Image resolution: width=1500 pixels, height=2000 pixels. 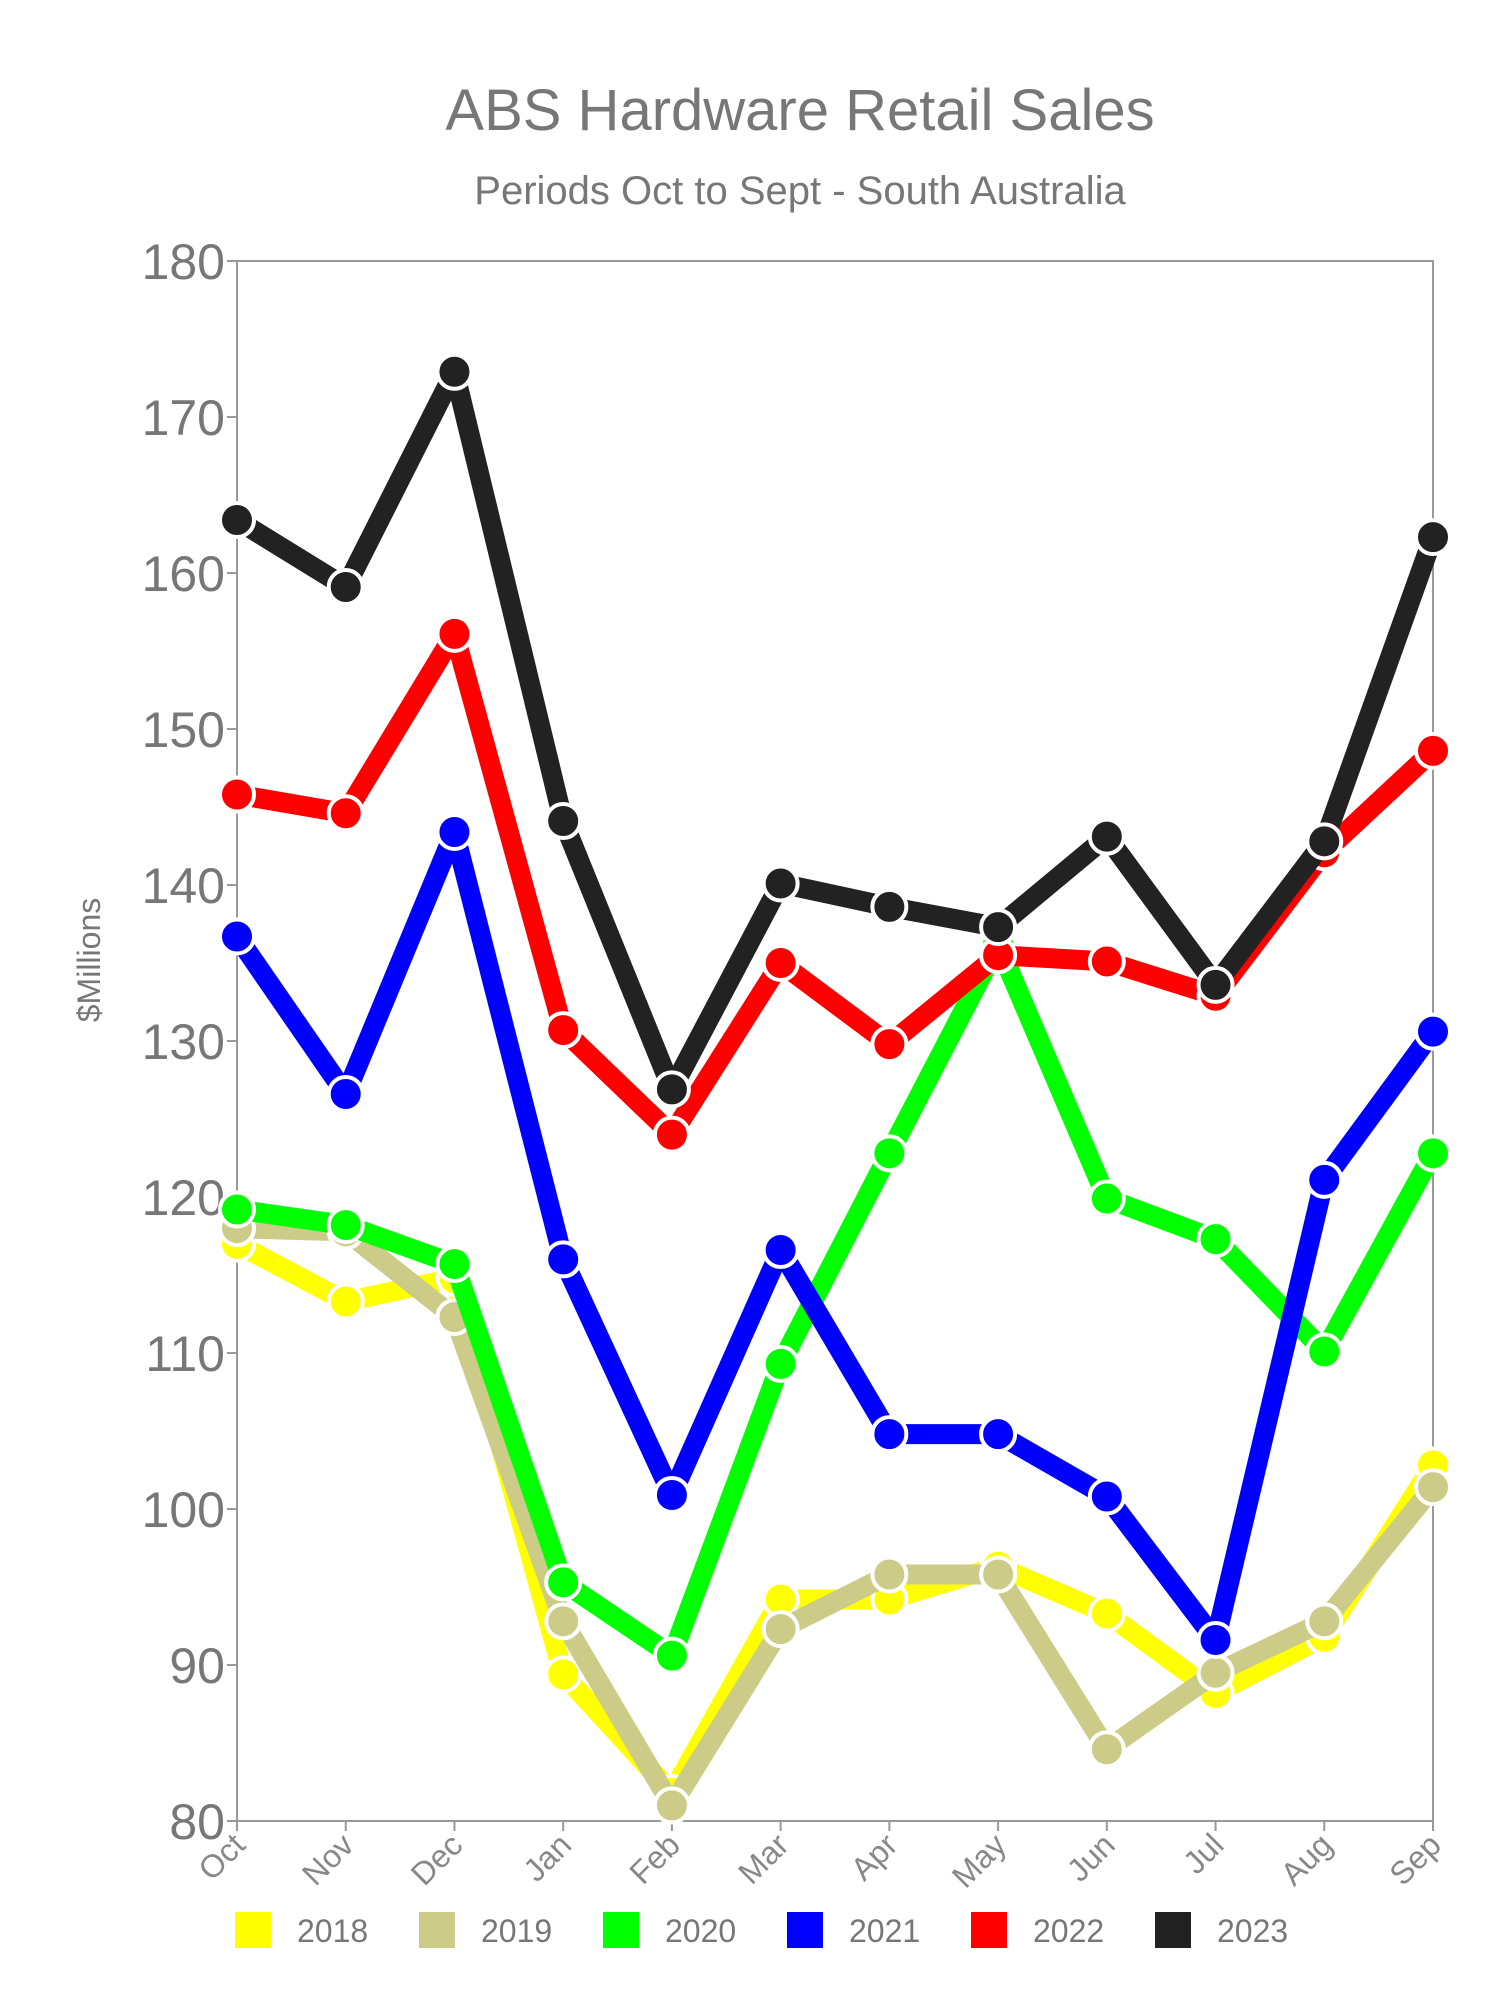 I want to click on legend-item: 2020, so click(x=669, y=1930).